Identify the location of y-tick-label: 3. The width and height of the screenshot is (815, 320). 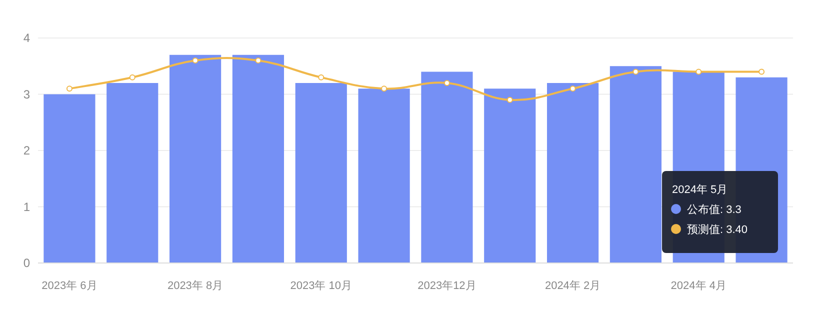
(26, 94).